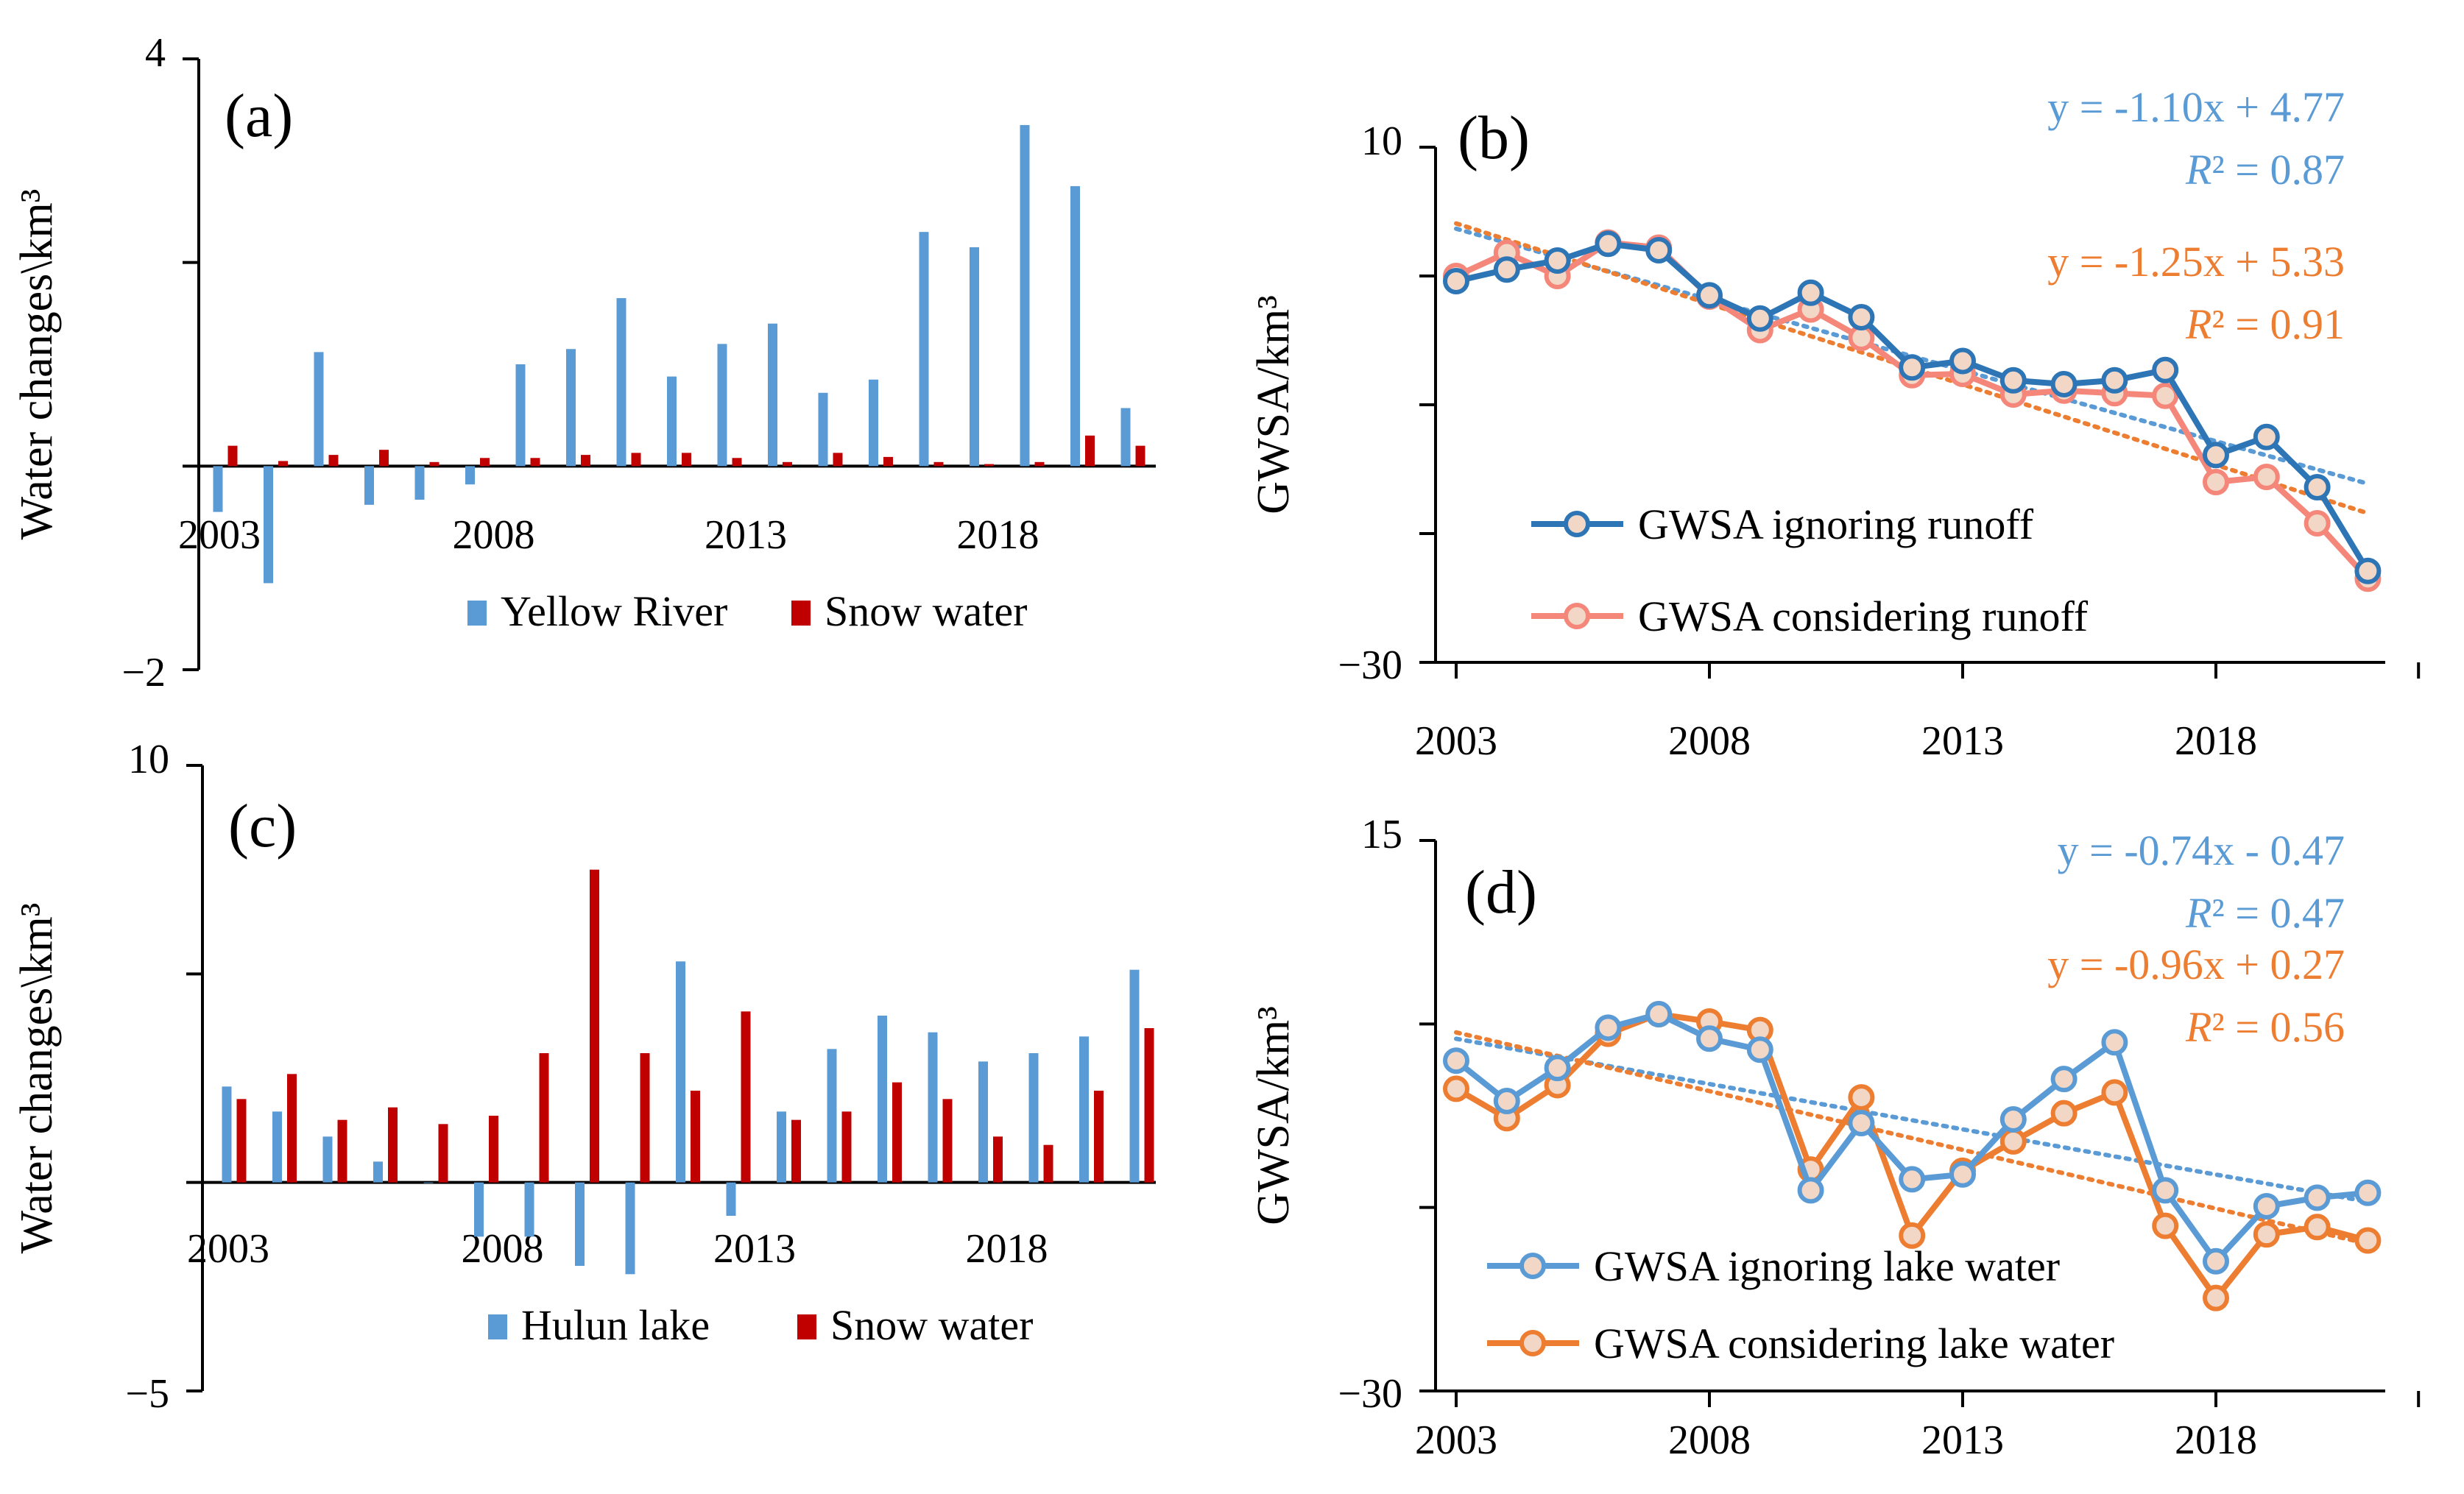 This screenshot has width=2464, height=1494. What do you see at coordinates (1827, 1266) in the screenshot?
I see `legend-label: GWSA ignoring lake water` at bounding box center [1827, 1266].